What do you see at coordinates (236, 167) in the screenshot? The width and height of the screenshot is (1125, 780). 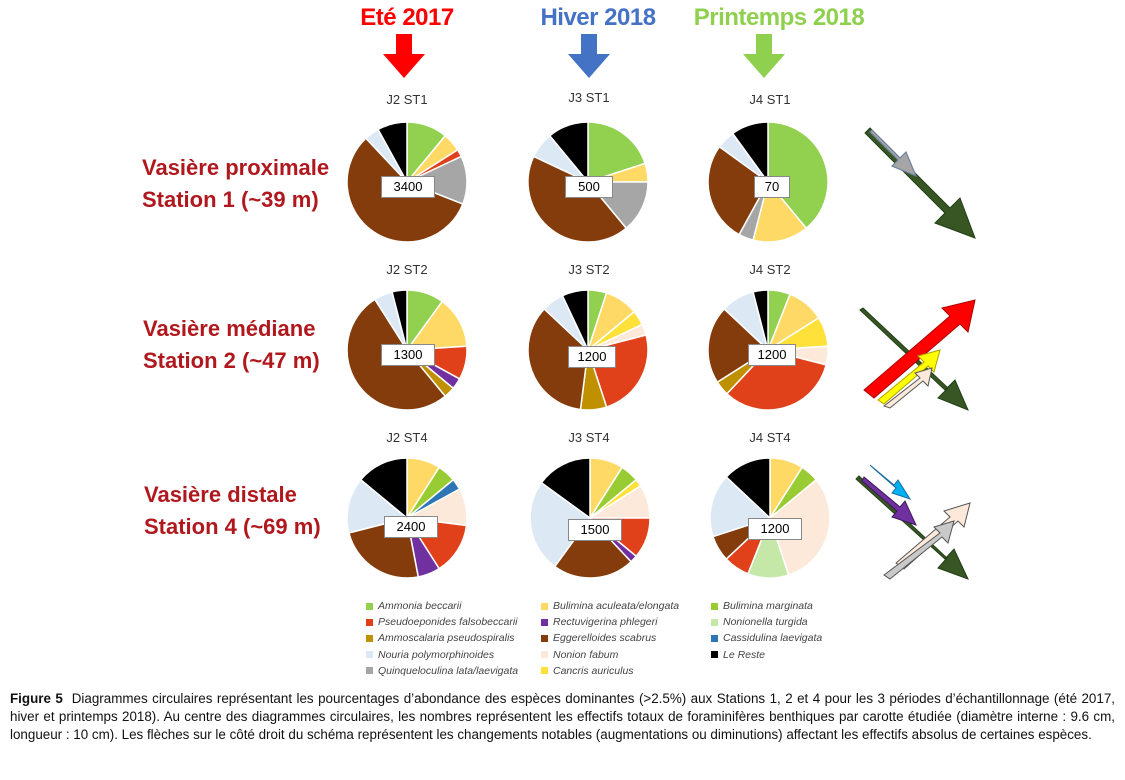 I see `row-label-line1: Vasière proximale` at bounding box center [236, 167].